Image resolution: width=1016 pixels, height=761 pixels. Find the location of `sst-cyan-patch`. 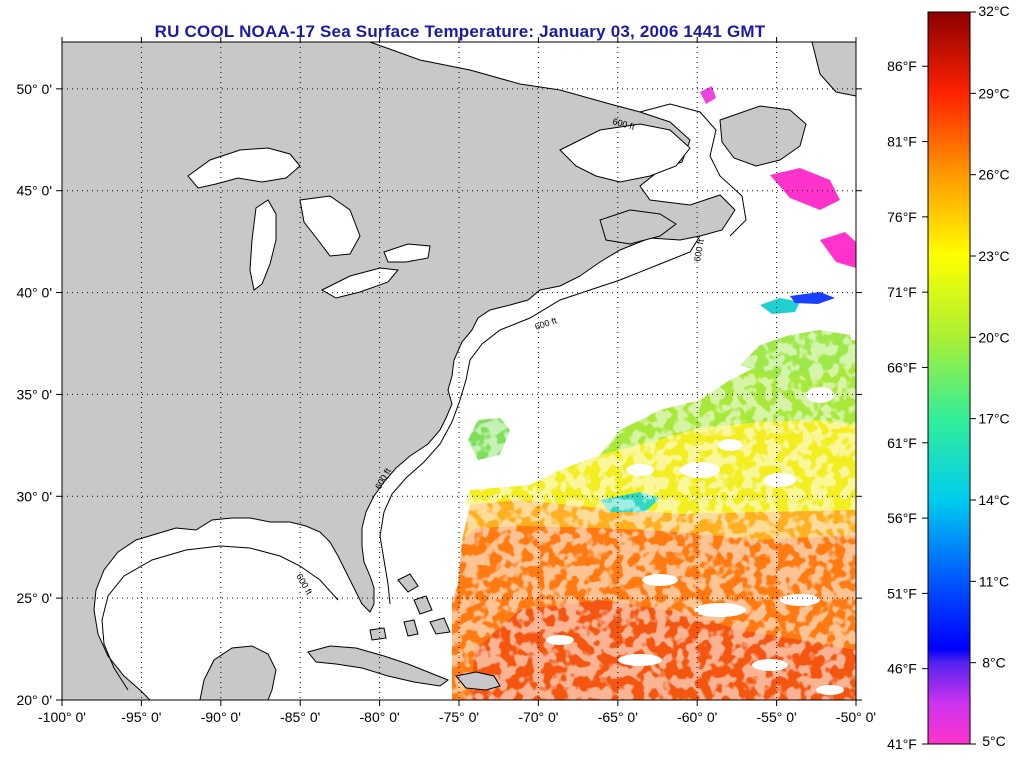

sst-cyan-patch is located at coordinates (780, 306).